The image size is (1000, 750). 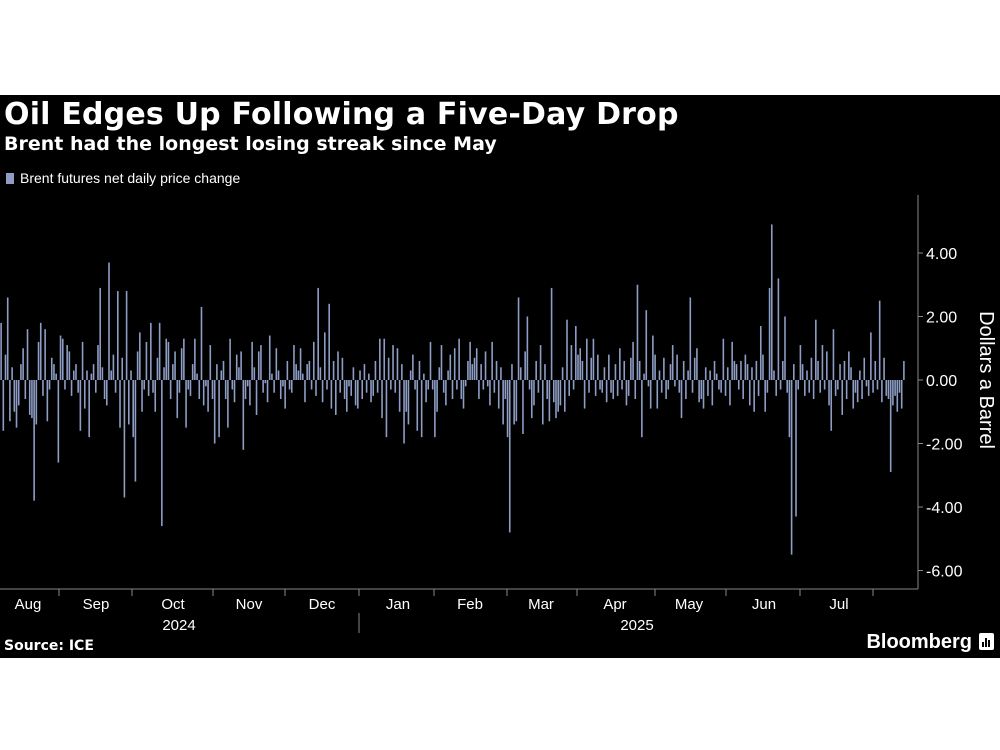 I want to click on y-axis-title: Dollars a Barrel, so click(x=986, y=380).